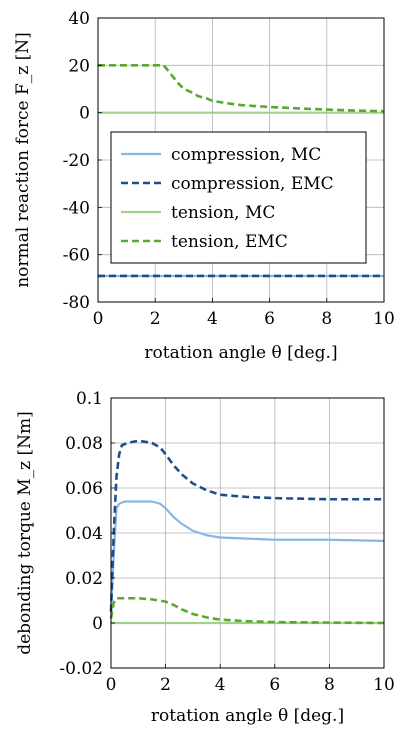 Image resolution: width=398 pixels, height=731 pixels. What do you see at coordinates (76, 256) in the screenshot?
I see `y-tick-label: -60` at bounding box center [76, 256].